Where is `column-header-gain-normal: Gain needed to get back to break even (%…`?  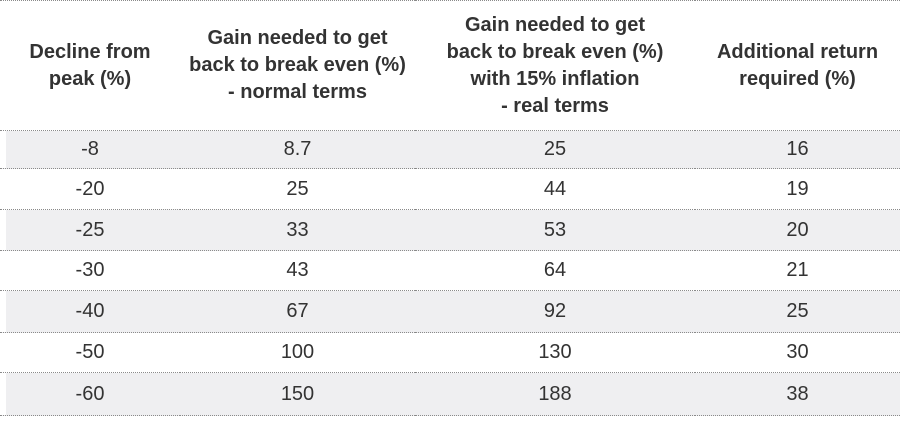 column-header-gain-normal: Gain needed to get back to break even (%… is located at coordinates (297, 65).